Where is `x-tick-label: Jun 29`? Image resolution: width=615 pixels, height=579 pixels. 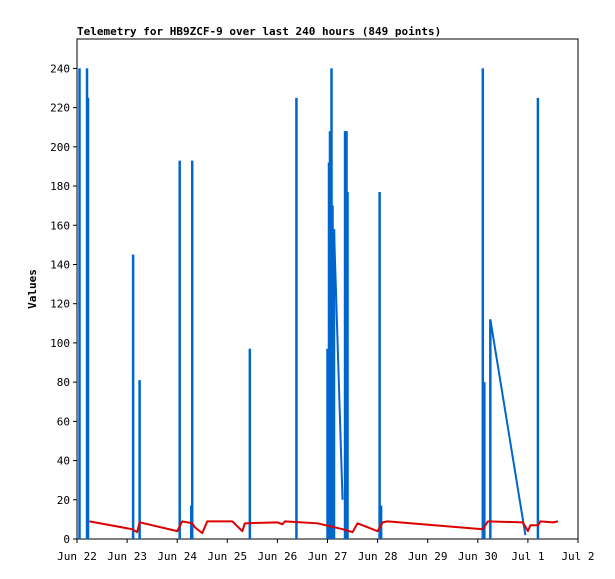 x-tick-label: Jun 29 is located at coordinates (428, 556).